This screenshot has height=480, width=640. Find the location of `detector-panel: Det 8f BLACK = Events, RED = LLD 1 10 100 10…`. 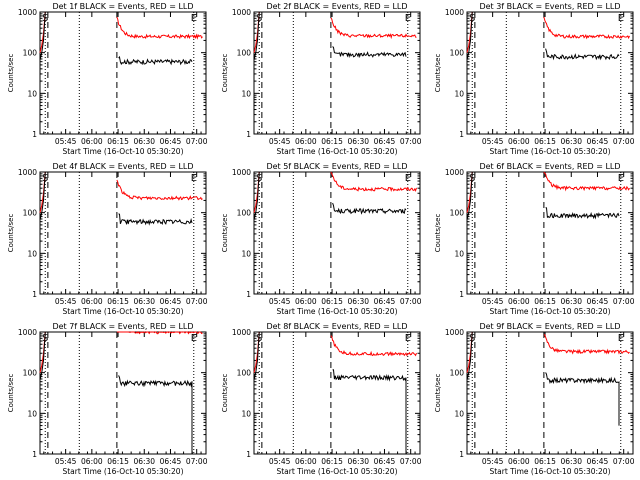

detector-panel: Det 8f BLACK = Events, RED = LLD 1 10 100 10… is located at coordinates (321, 399).